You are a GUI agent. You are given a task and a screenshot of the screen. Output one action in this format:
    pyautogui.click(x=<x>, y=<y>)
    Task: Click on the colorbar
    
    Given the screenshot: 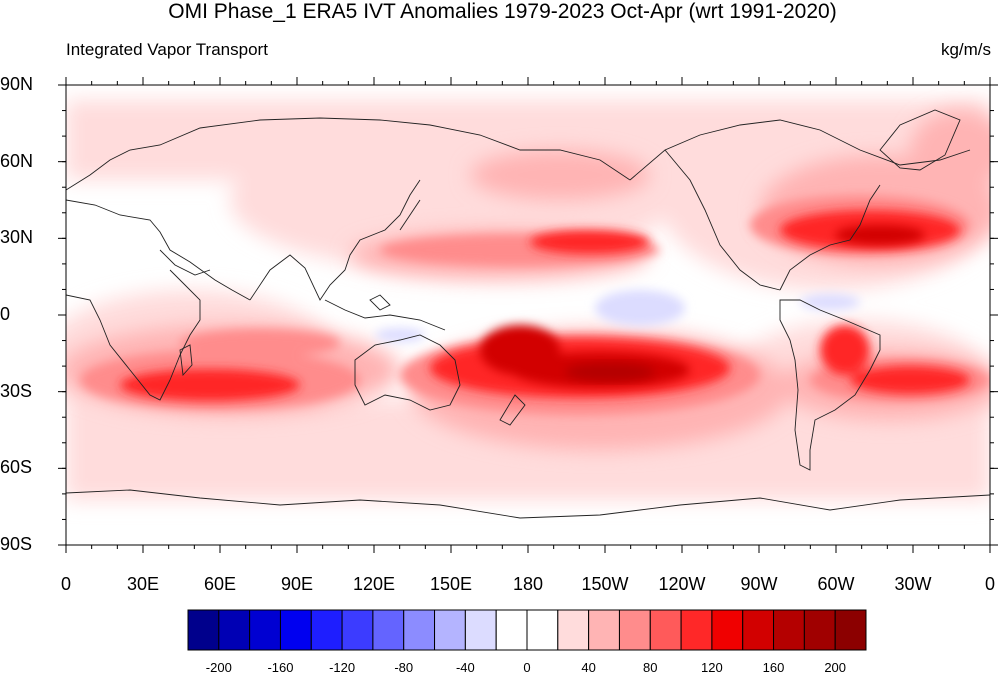 What is the action you would take?
    pyautogui.click(x=527, y=630)
    